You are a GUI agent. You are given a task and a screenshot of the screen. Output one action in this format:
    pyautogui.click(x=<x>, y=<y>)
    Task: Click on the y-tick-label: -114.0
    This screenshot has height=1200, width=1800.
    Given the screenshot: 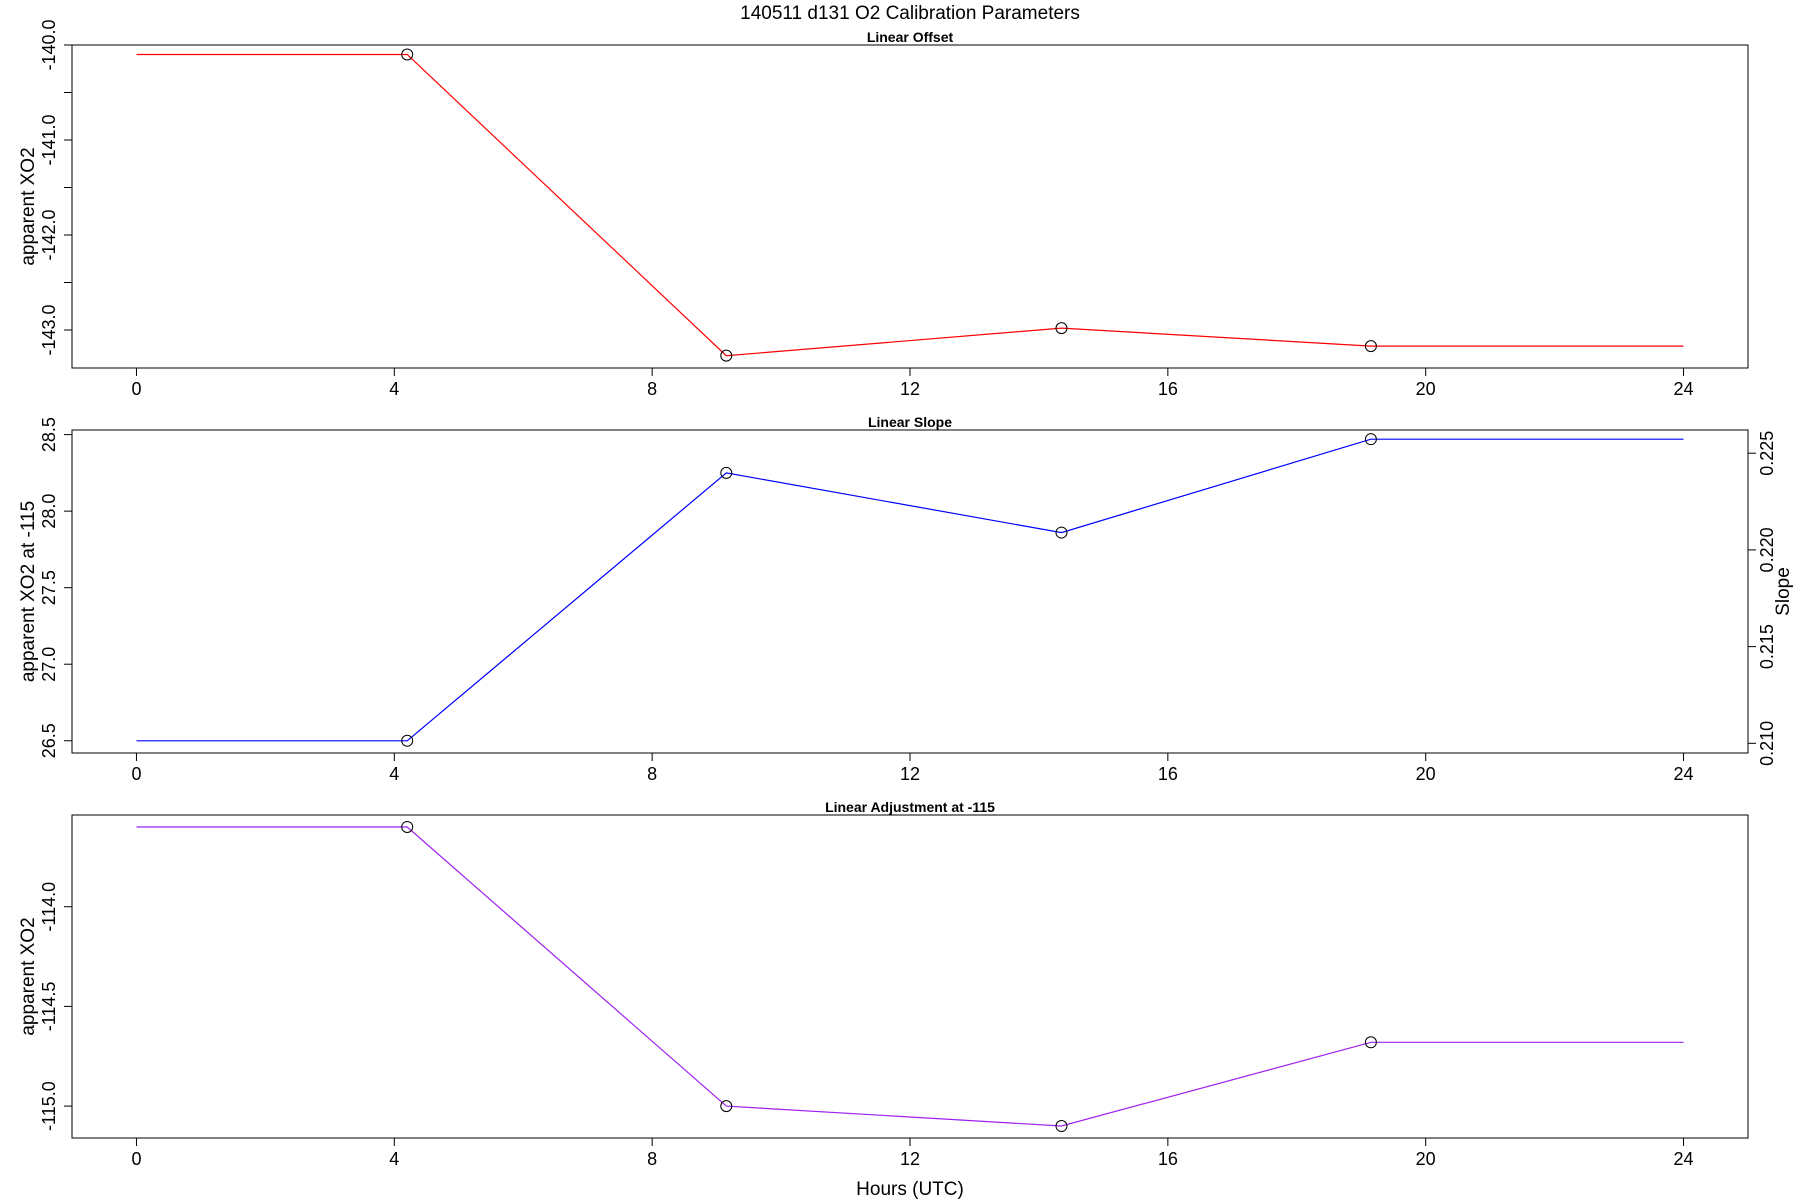 What is the action you would take?
    pyautogui.click(x=49, y=907)
    